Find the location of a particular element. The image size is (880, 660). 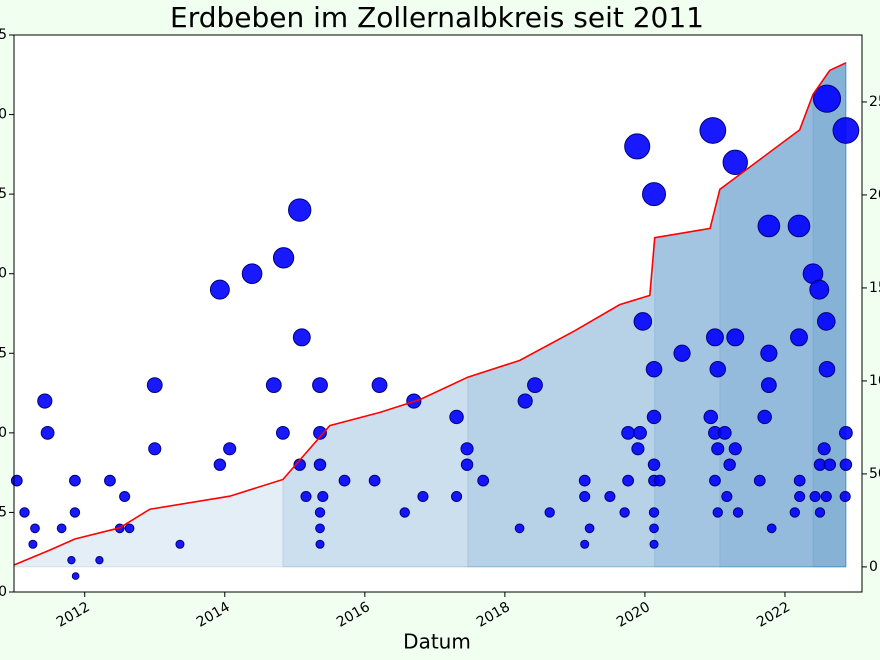

x-tick-label: 2022 is located at coordinates (773, 615).